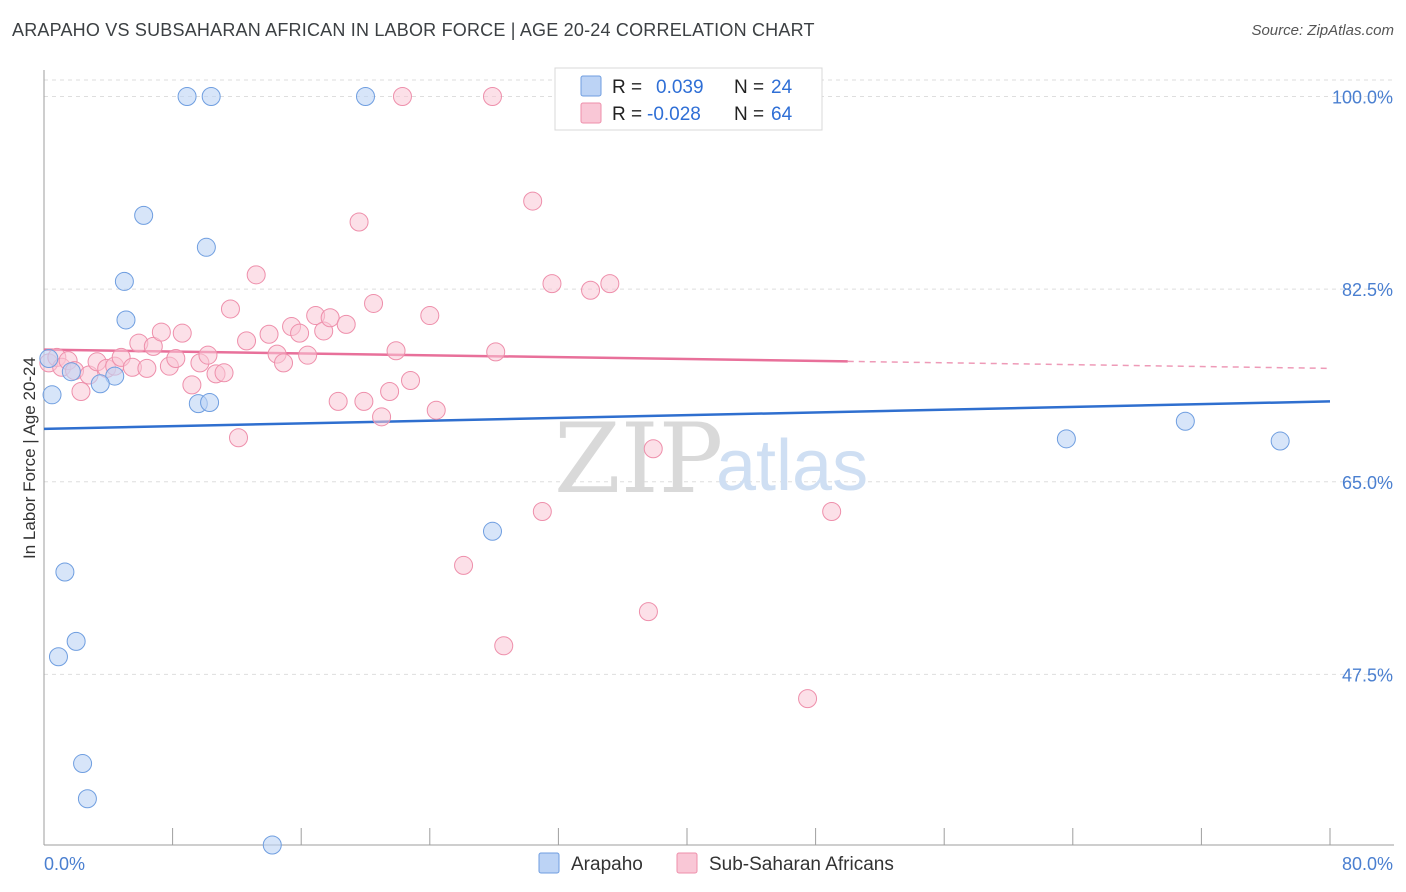 This screenshot has height=892, width=1406. I want to click on series-legend-label-arapaho: Arapaho, so click(607, 864).